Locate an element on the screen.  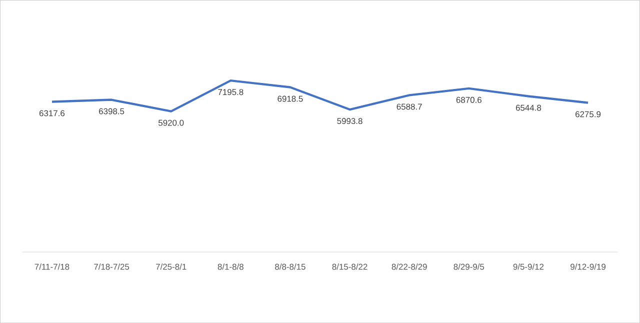
x-tick-label: 8/15-8/22 is located at coordinates (350, 266).